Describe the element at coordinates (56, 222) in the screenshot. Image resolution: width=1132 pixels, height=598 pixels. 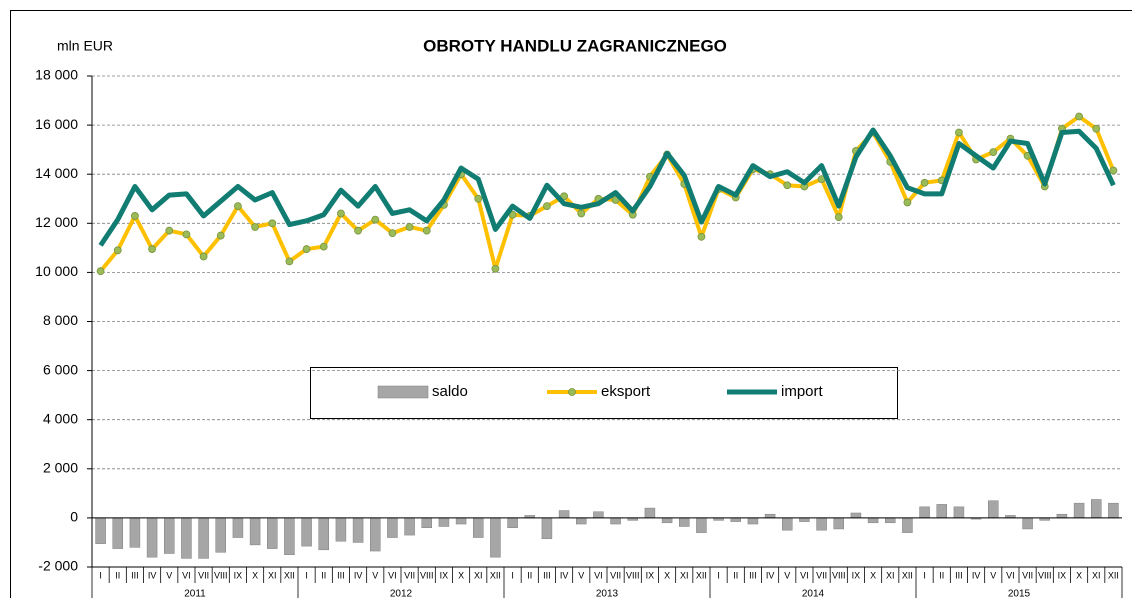
I see `y-tick-label: 12 000` at that location.